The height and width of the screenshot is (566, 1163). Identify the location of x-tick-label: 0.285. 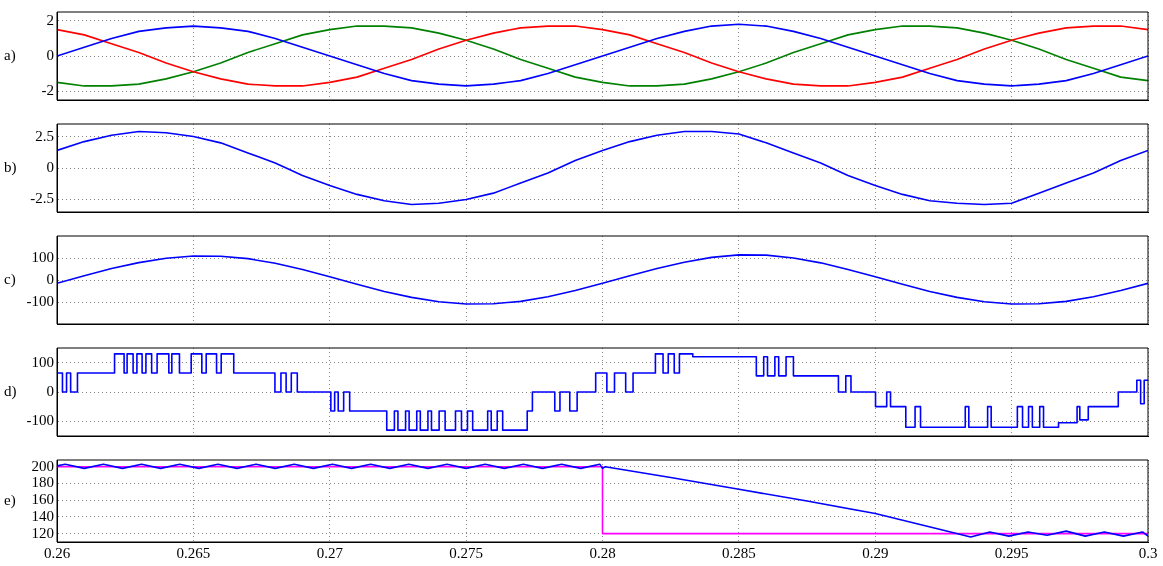
(739, 552).